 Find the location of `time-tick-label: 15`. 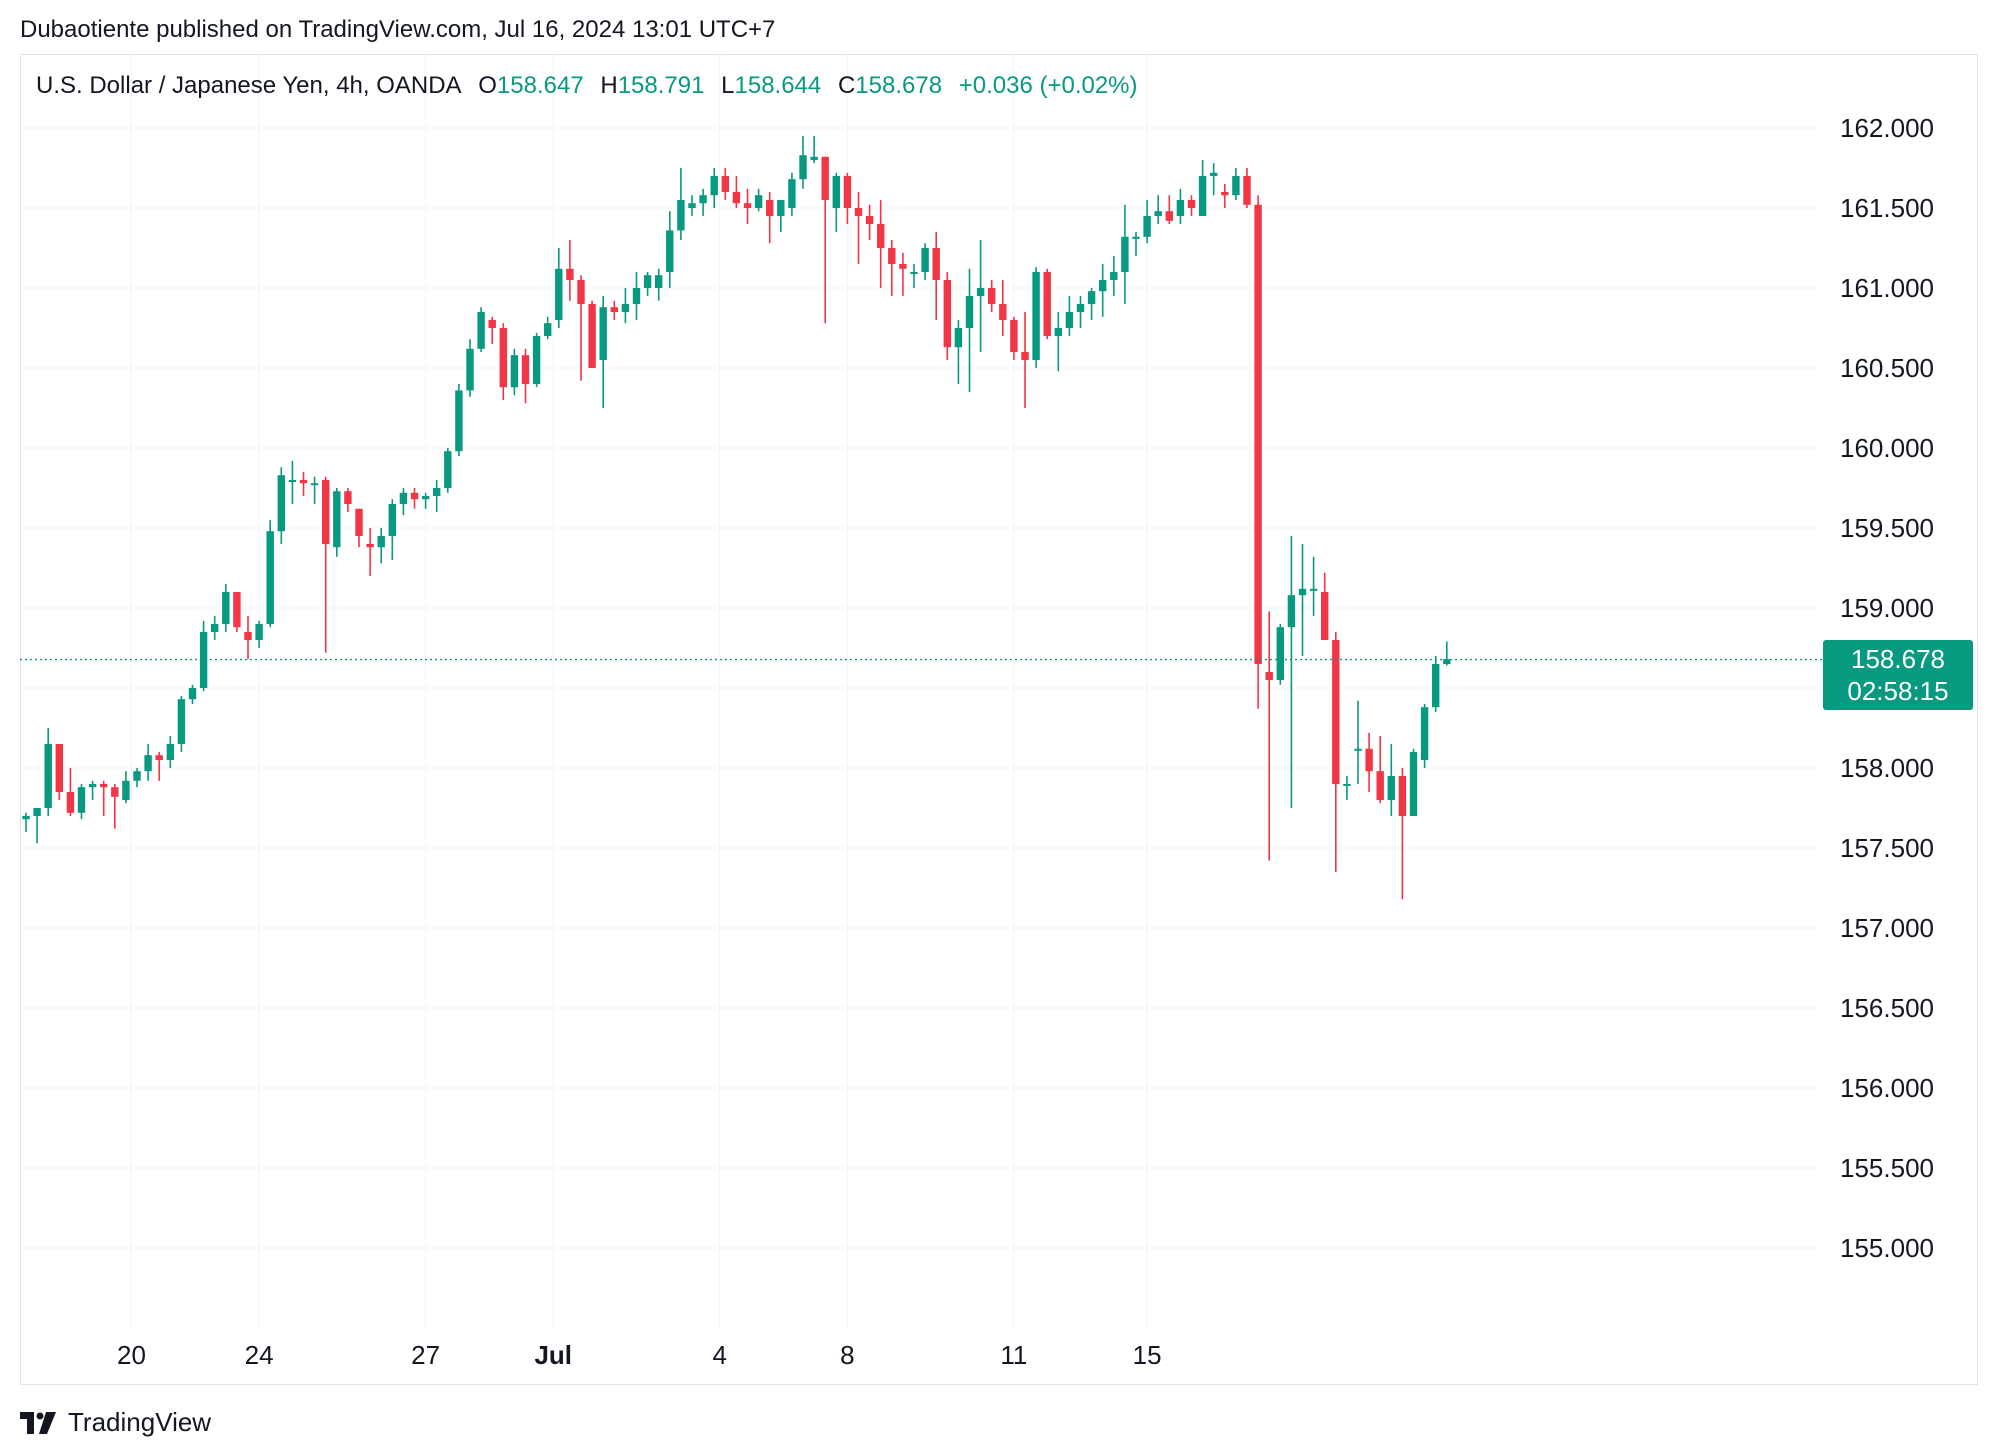

time-tick-label: 15 is located at coordinates (1147, 1355).